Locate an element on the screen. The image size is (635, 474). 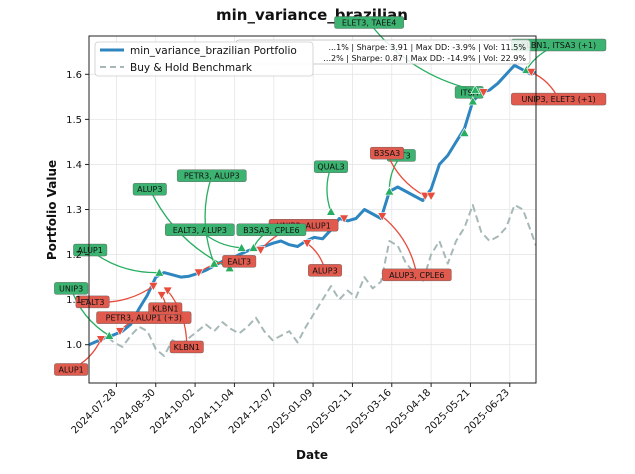
trade-label: ALUP3, CPLE6 is located at coordinates (416, 275).